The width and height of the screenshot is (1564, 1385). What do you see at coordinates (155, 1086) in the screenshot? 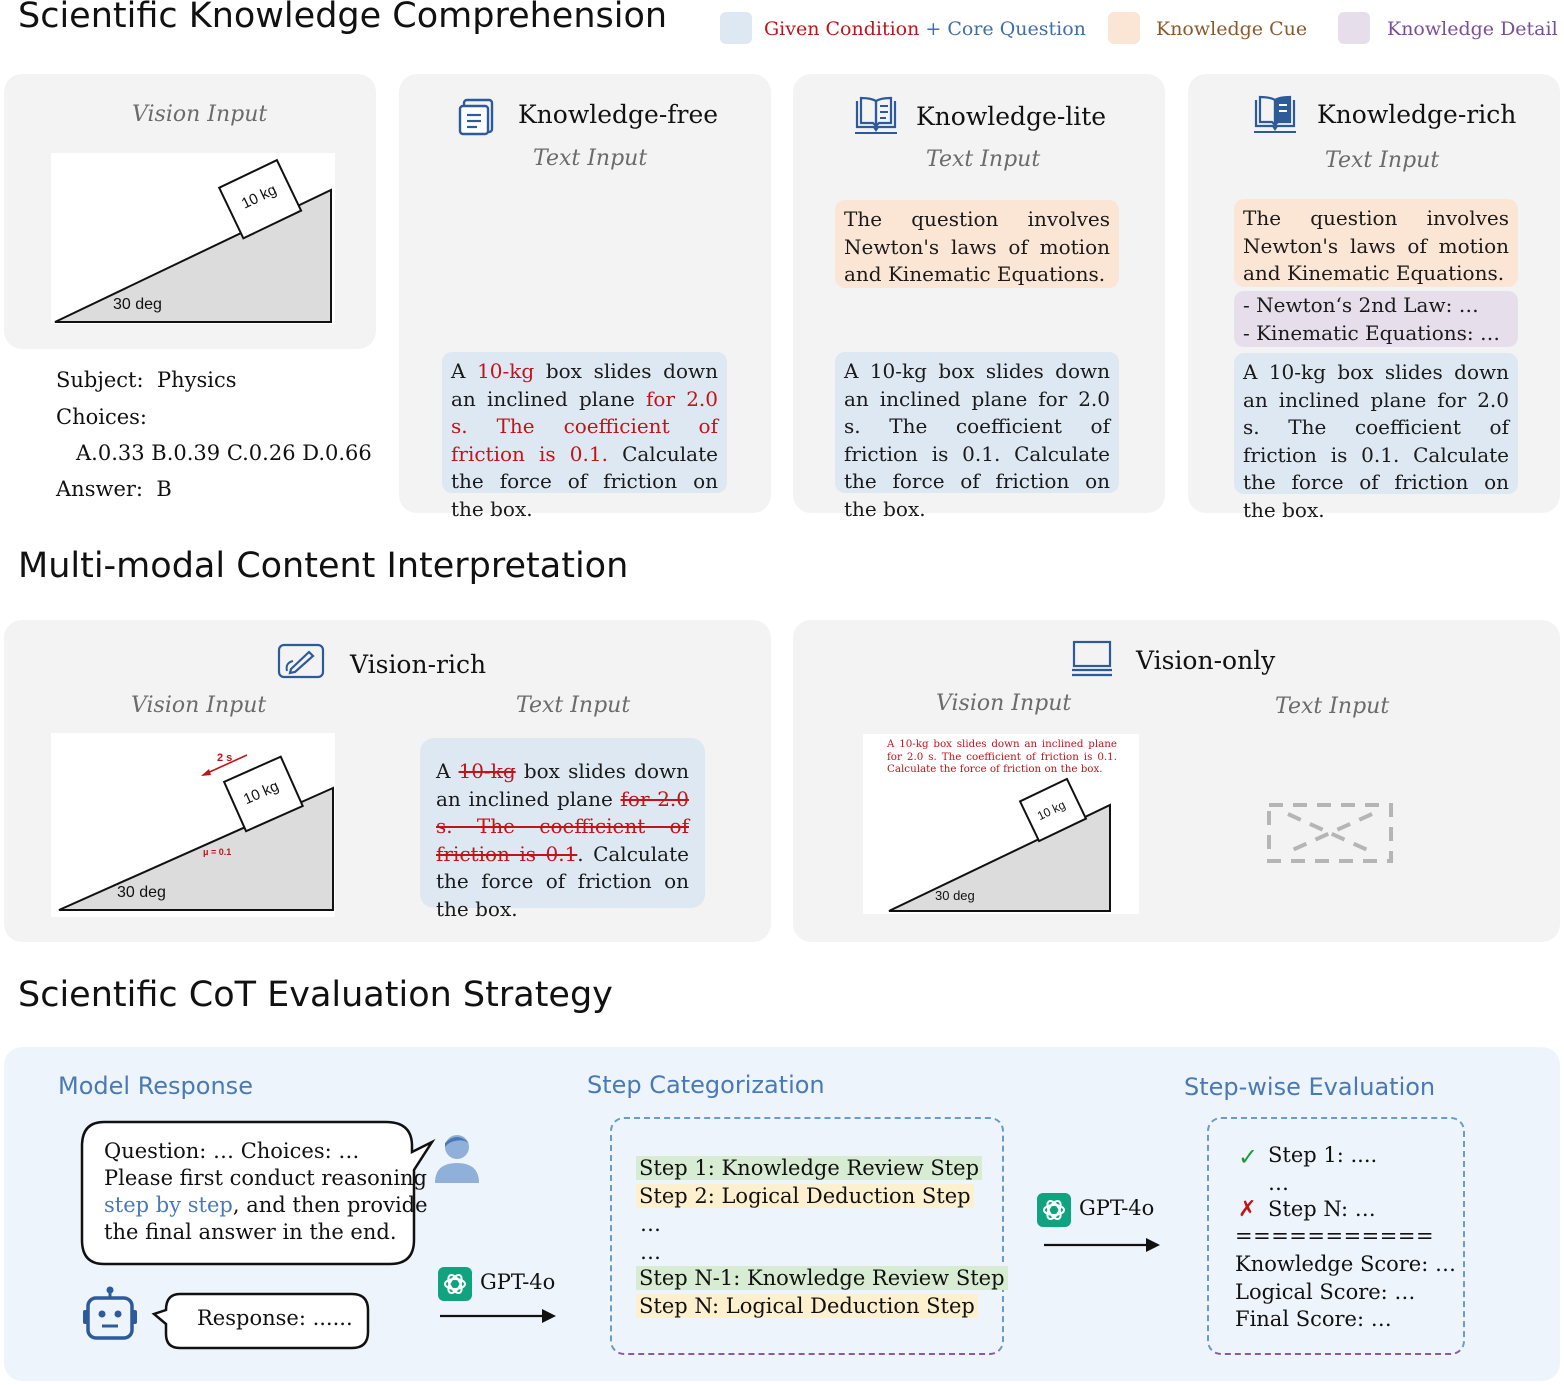
I see `model-response-title: Model Response` at bounding box center [155, 1086].